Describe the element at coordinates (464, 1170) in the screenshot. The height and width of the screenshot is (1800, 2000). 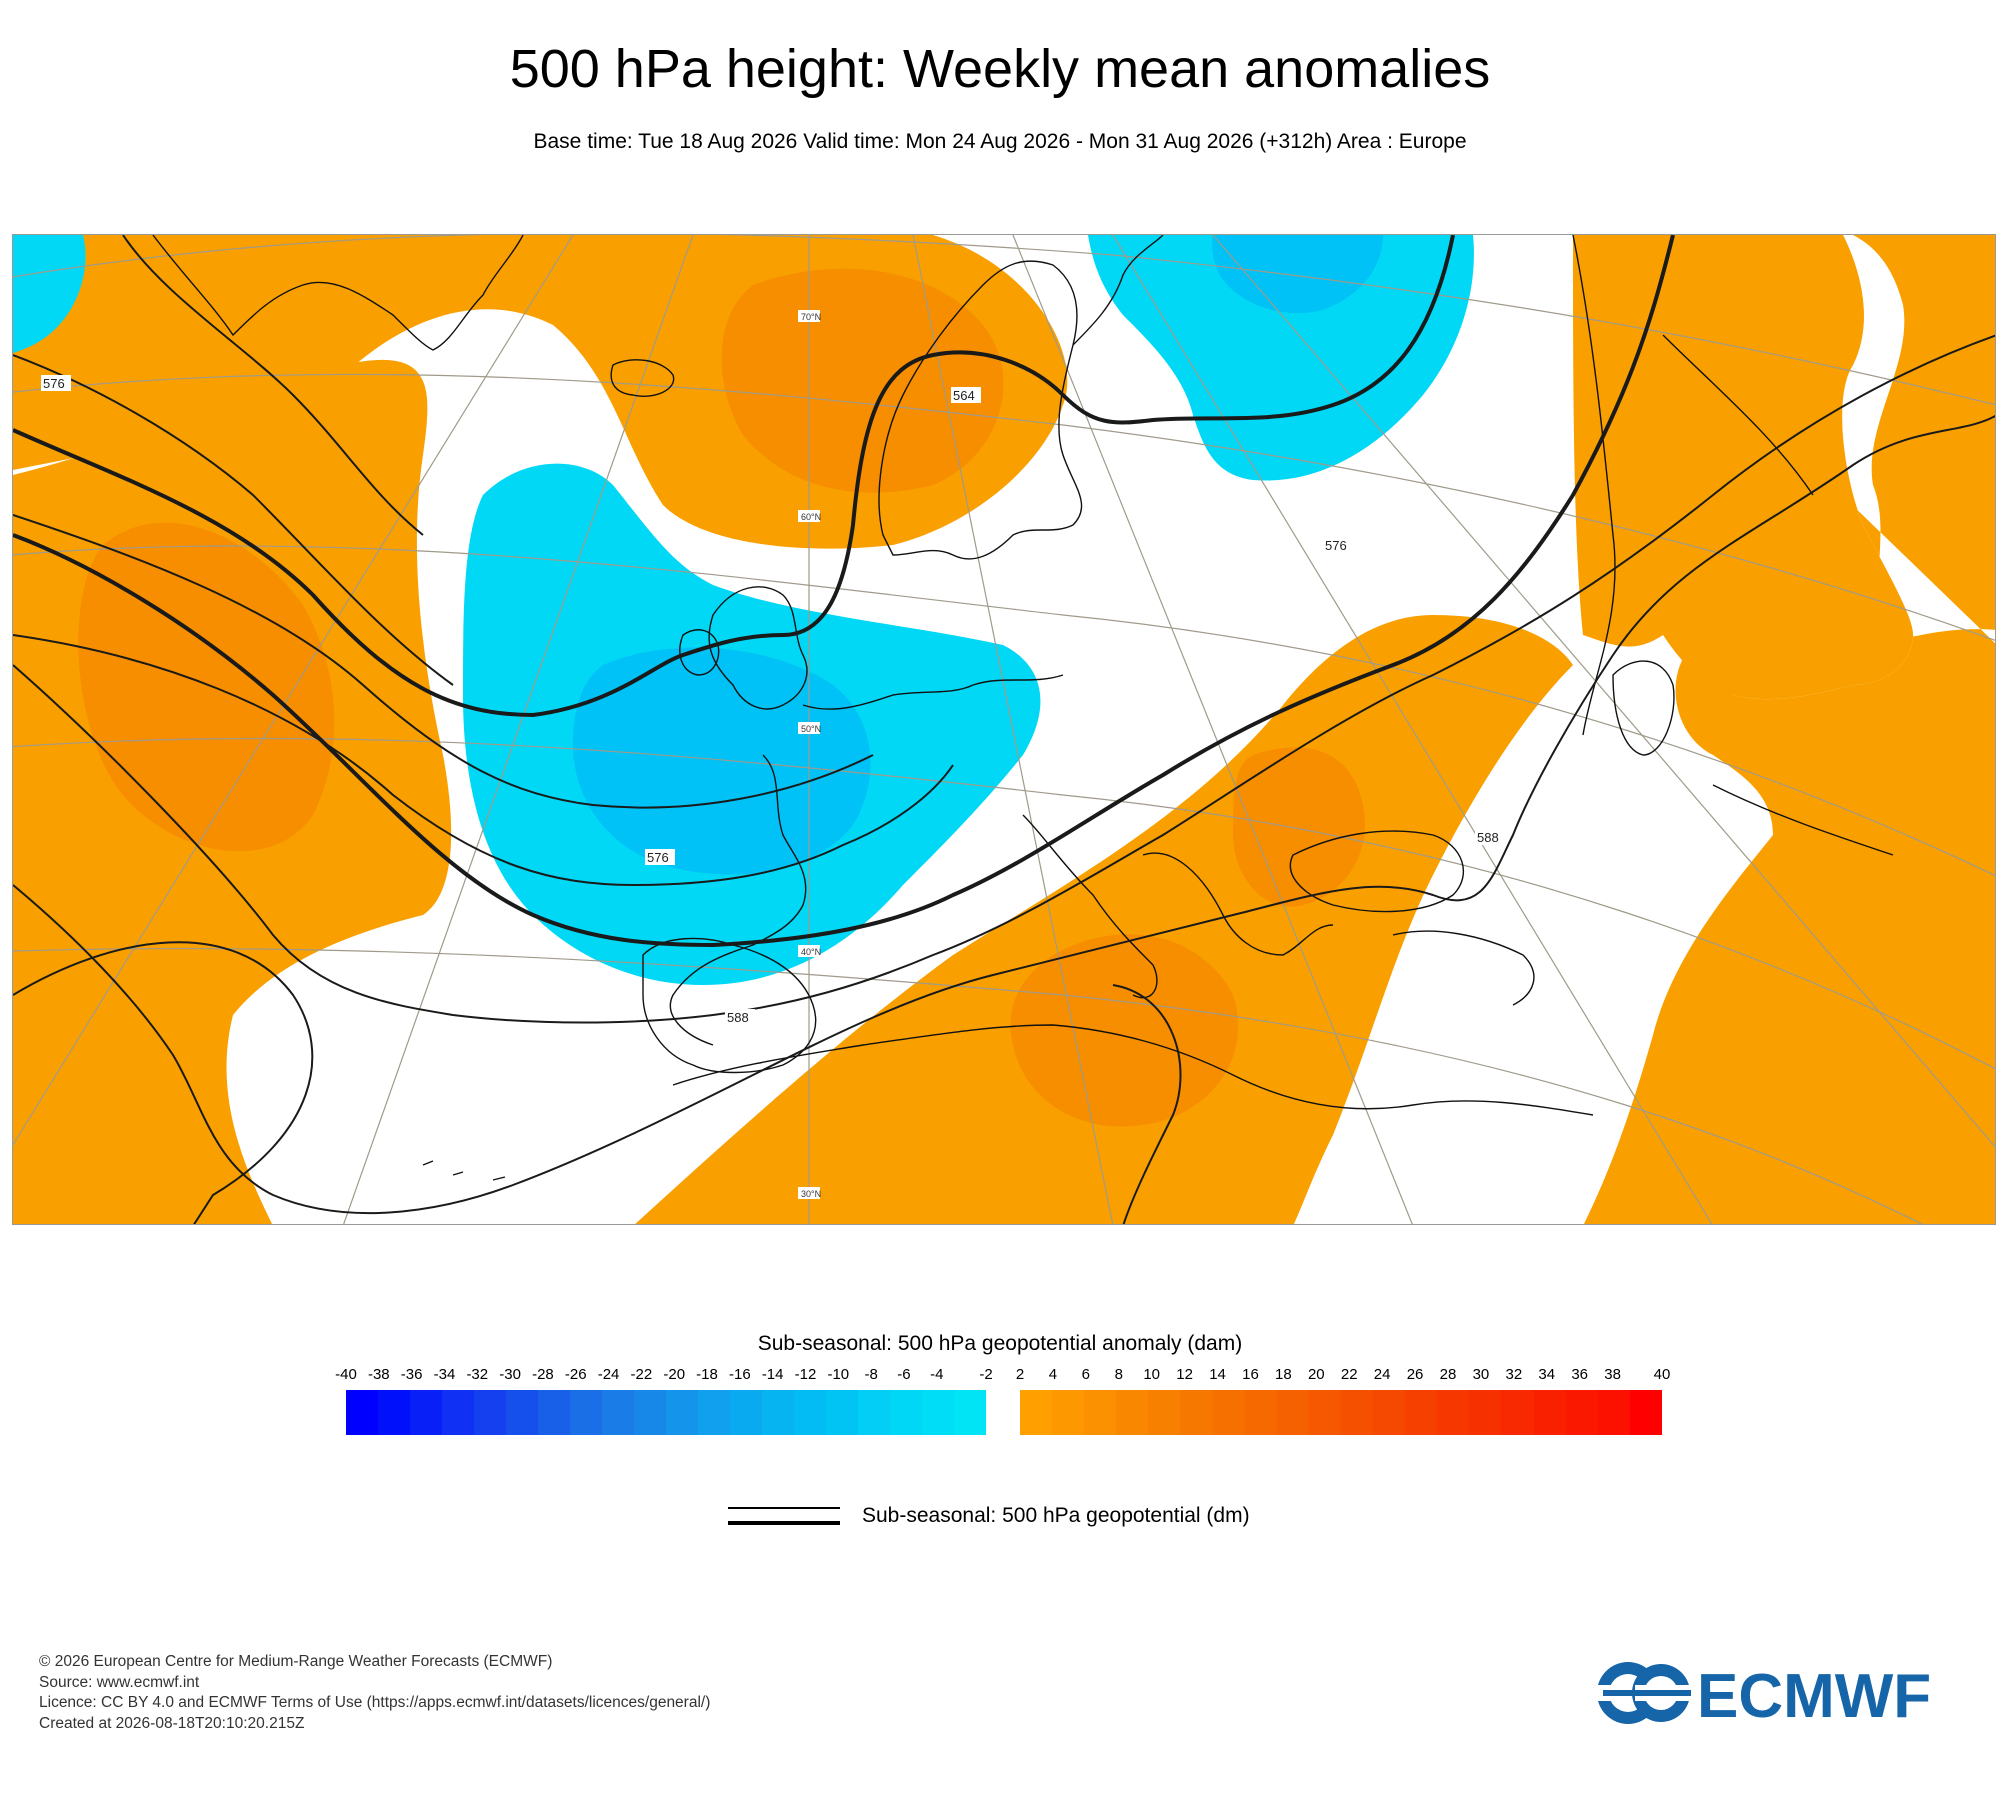
I see `azores-islands` at that location.